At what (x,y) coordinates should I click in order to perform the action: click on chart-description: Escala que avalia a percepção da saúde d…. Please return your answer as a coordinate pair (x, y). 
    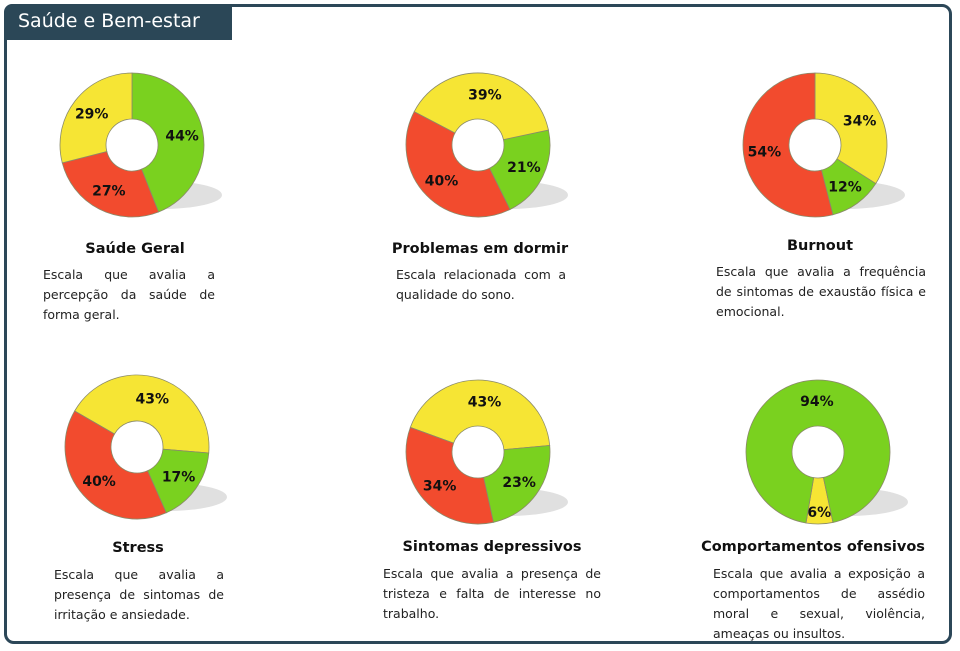
    Looking at the image, I should click on (129, 294).